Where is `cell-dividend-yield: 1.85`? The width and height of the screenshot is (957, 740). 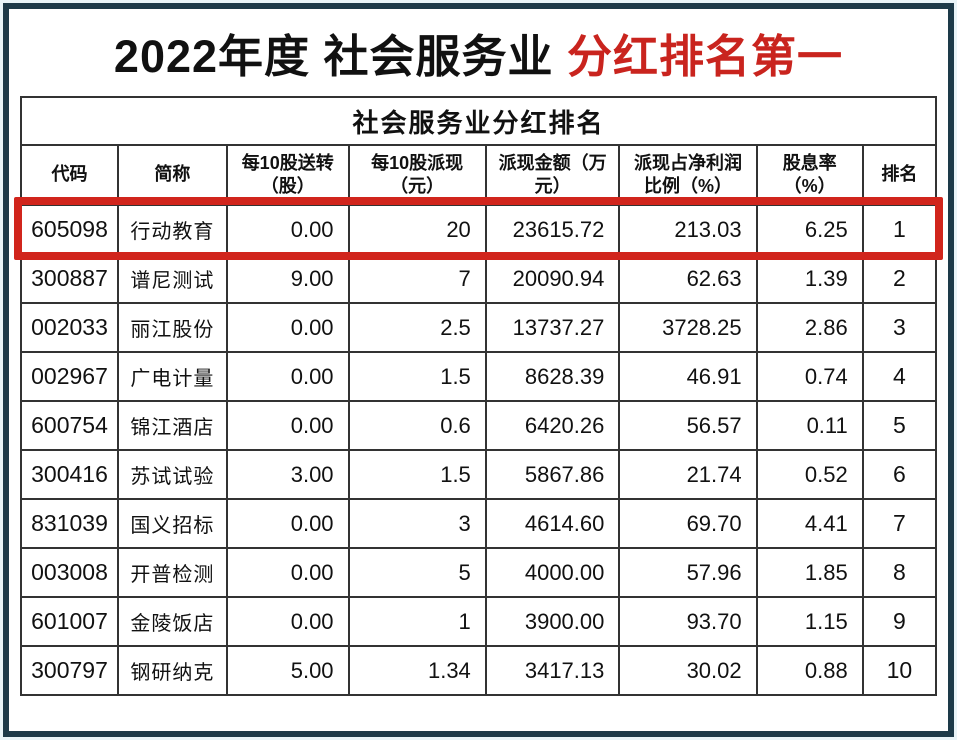 cell-dividend-yield: 1.85 is located at coordinates (809, 572).